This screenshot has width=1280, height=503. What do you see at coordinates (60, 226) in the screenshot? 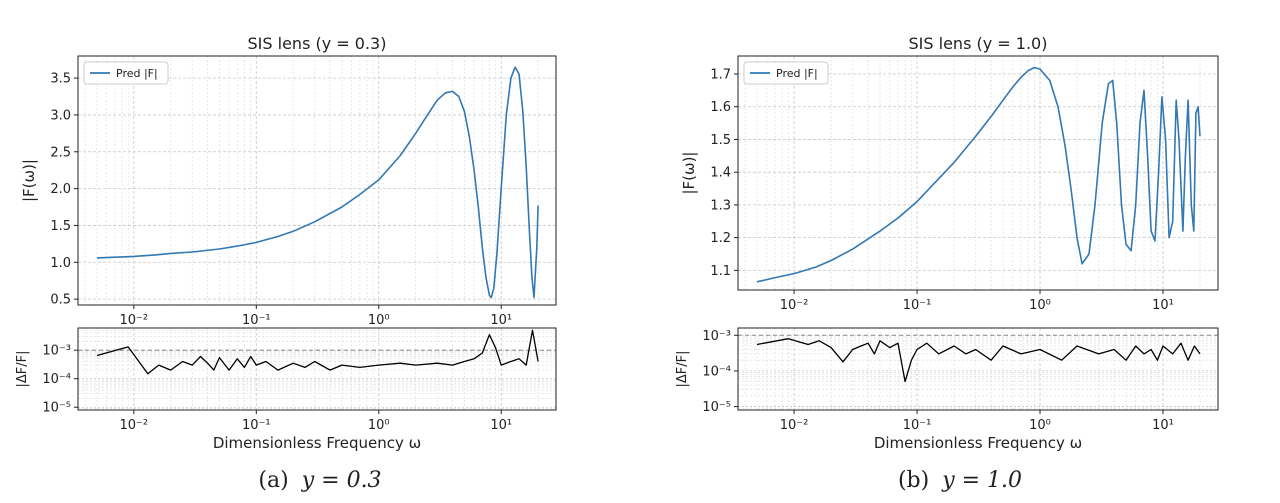
I see `panel-a-main-y-tick-label: 1.5` at bounding box center [60, 226].